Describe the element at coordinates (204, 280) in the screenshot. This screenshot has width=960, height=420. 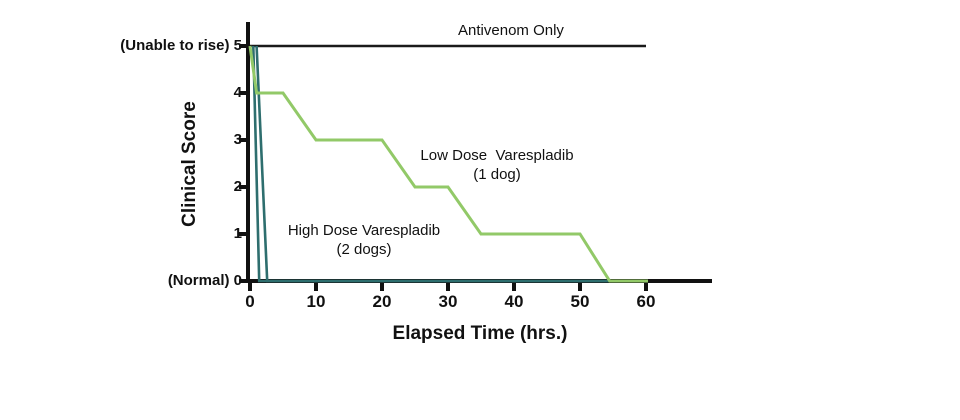
I see `y-tick-label-0: (Normal) 0` at that location.